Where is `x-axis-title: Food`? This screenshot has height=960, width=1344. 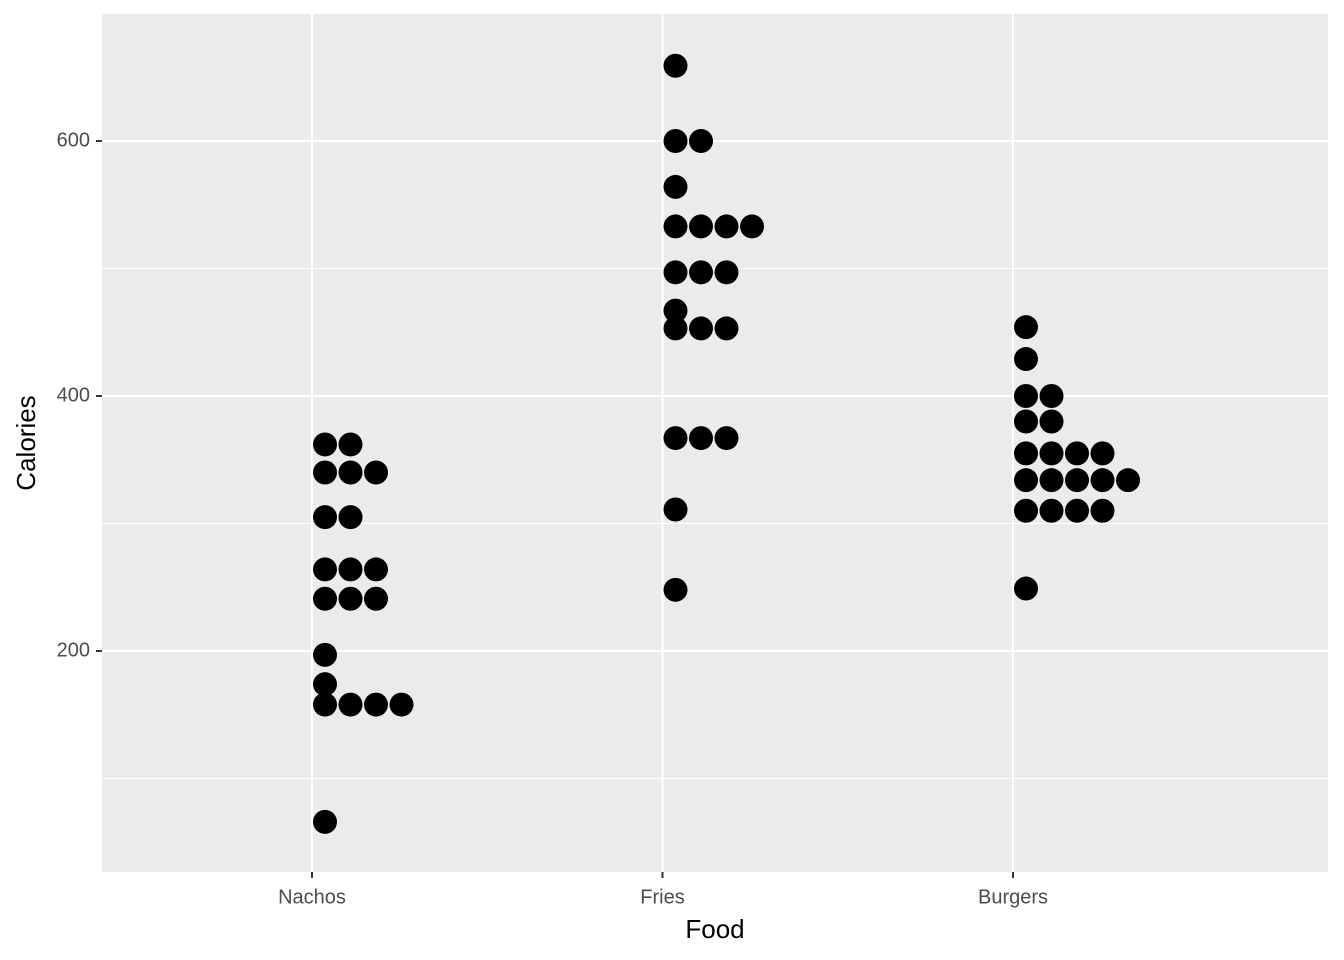
x-axis-title: Food is located at coordinates (714, 929).